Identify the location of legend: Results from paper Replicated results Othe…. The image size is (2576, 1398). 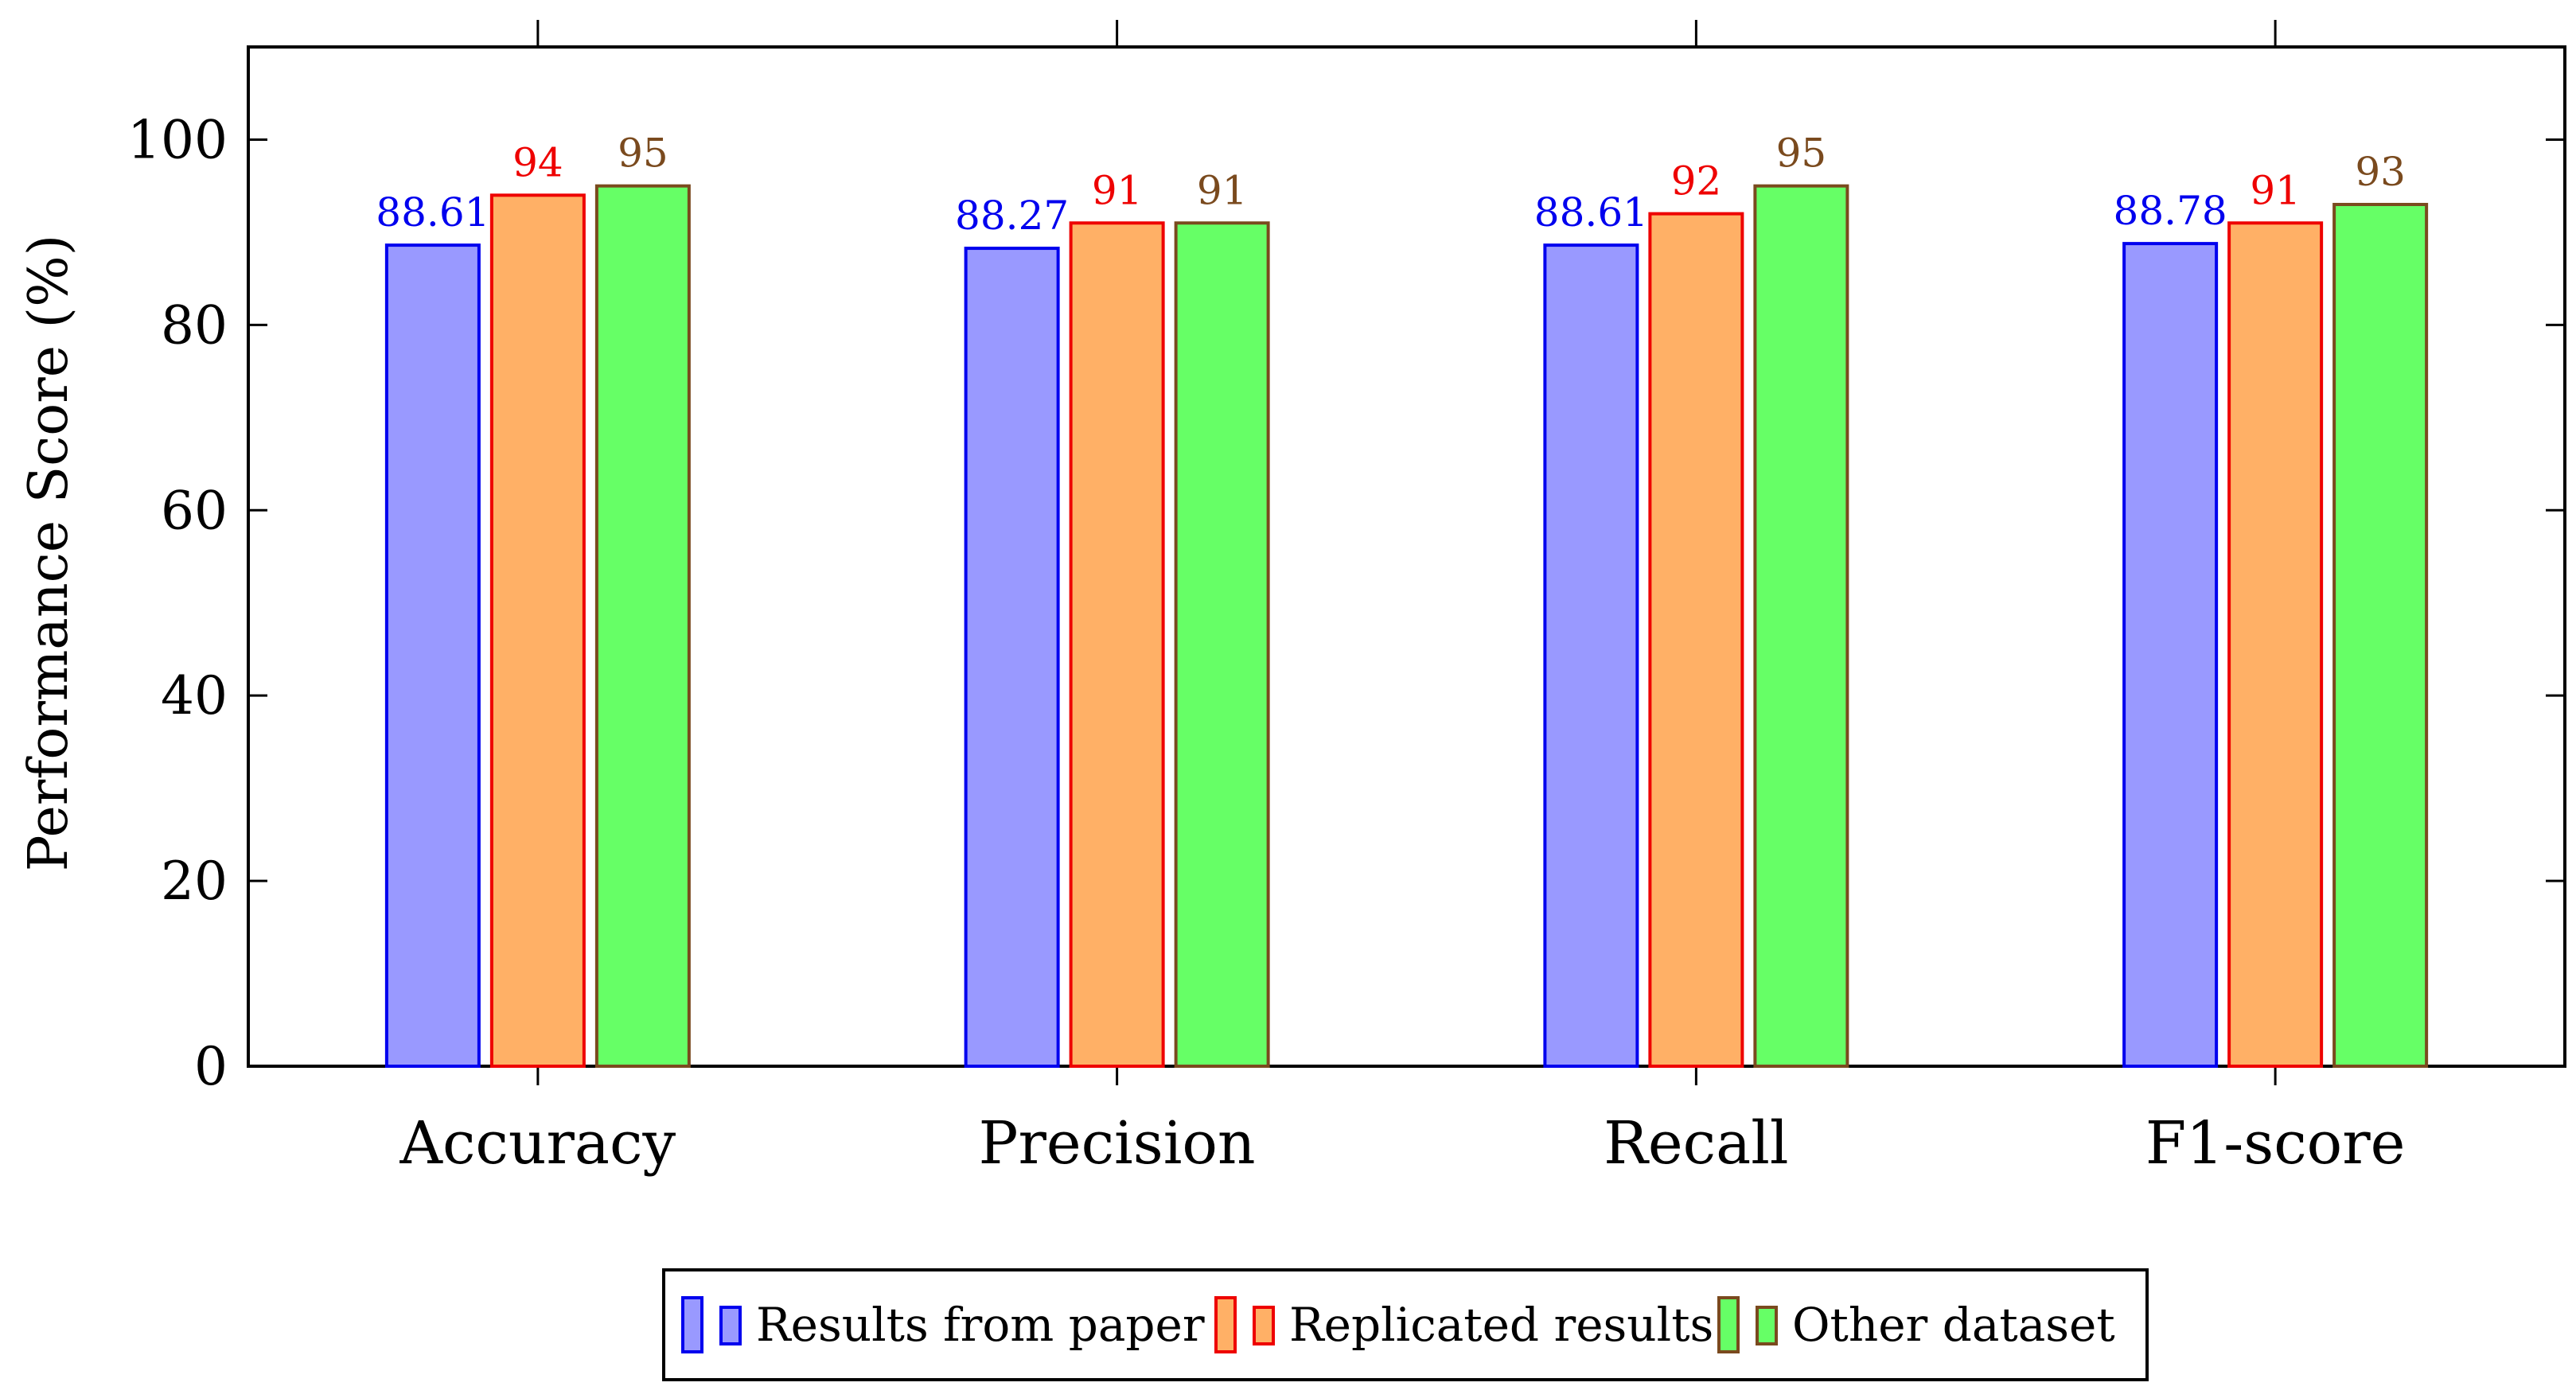
(1405, 1324).